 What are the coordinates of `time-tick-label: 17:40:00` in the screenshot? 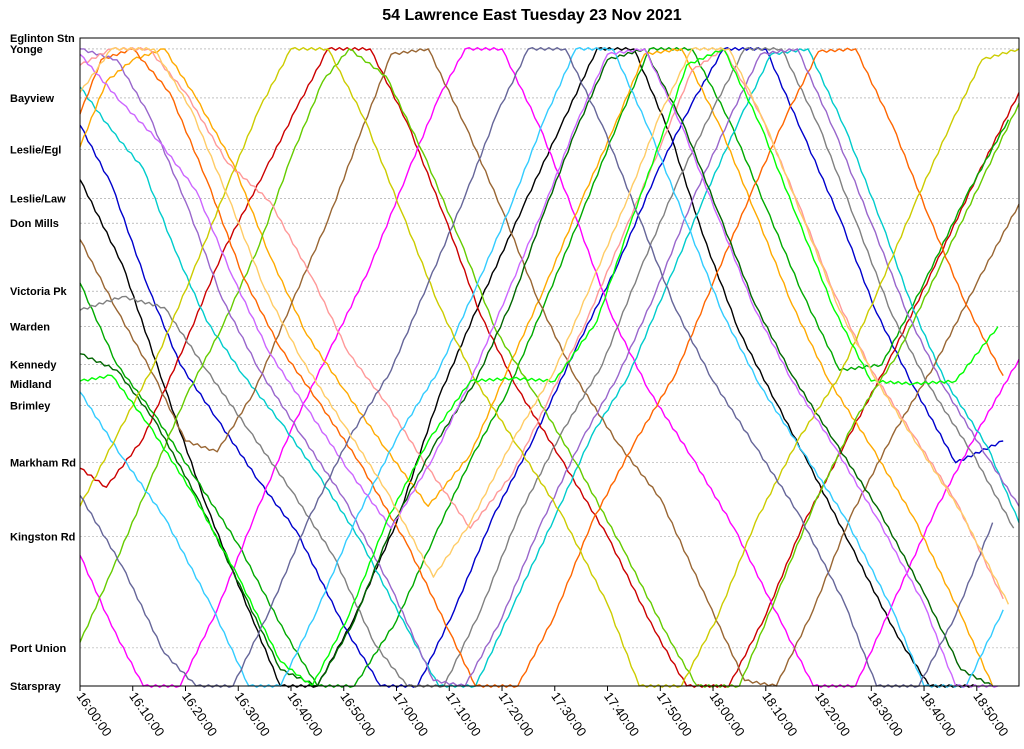 It's located at (621, 714).